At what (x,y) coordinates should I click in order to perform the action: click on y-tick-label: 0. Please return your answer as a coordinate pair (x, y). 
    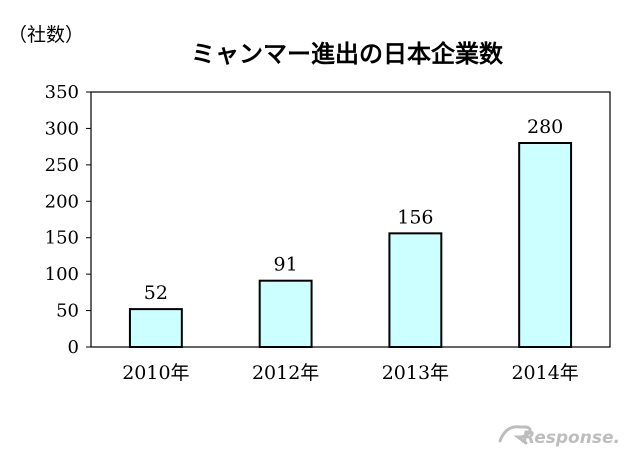
    Looking at the image, I should click on (73, 347).